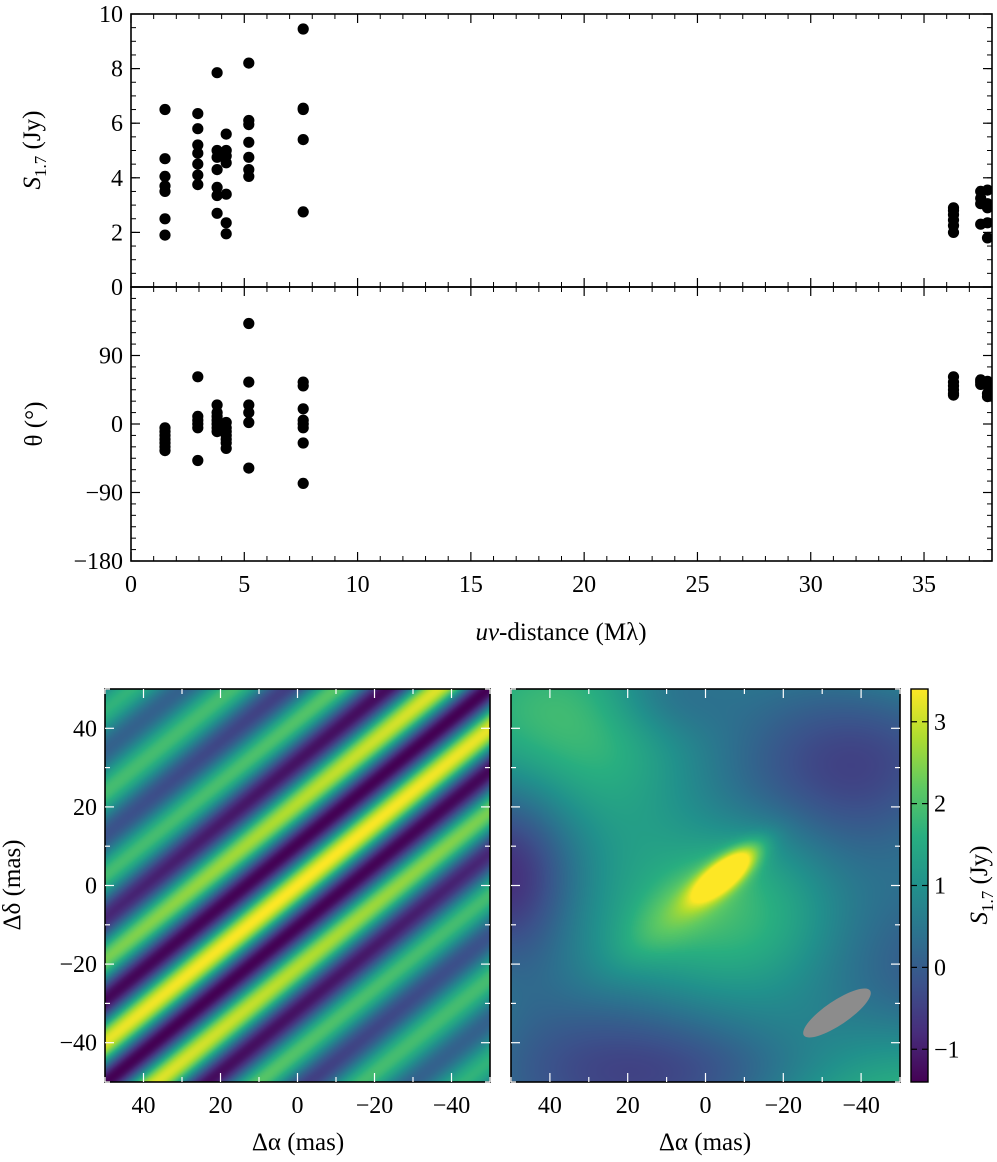  Describe the element at coordinates (981, 885) in the screenshot. I see `colorbar-label: S1.7 (Jy)` at that location.